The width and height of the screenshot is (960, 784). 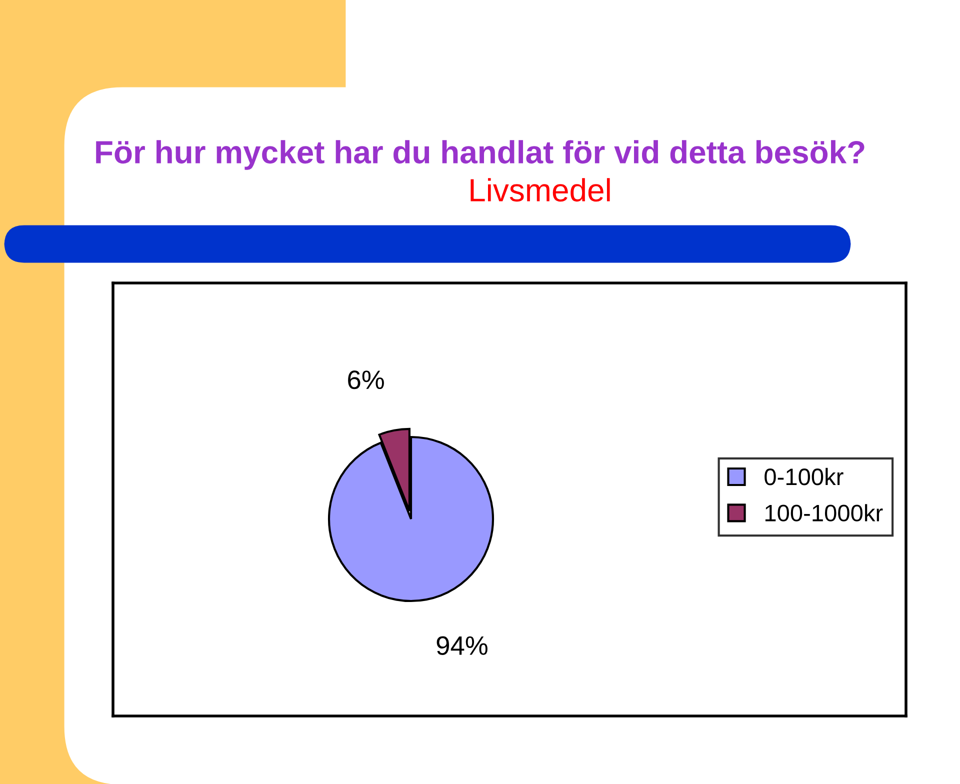 I want to click on legend-label: 100-1000kr, so click(x=824, y=513).